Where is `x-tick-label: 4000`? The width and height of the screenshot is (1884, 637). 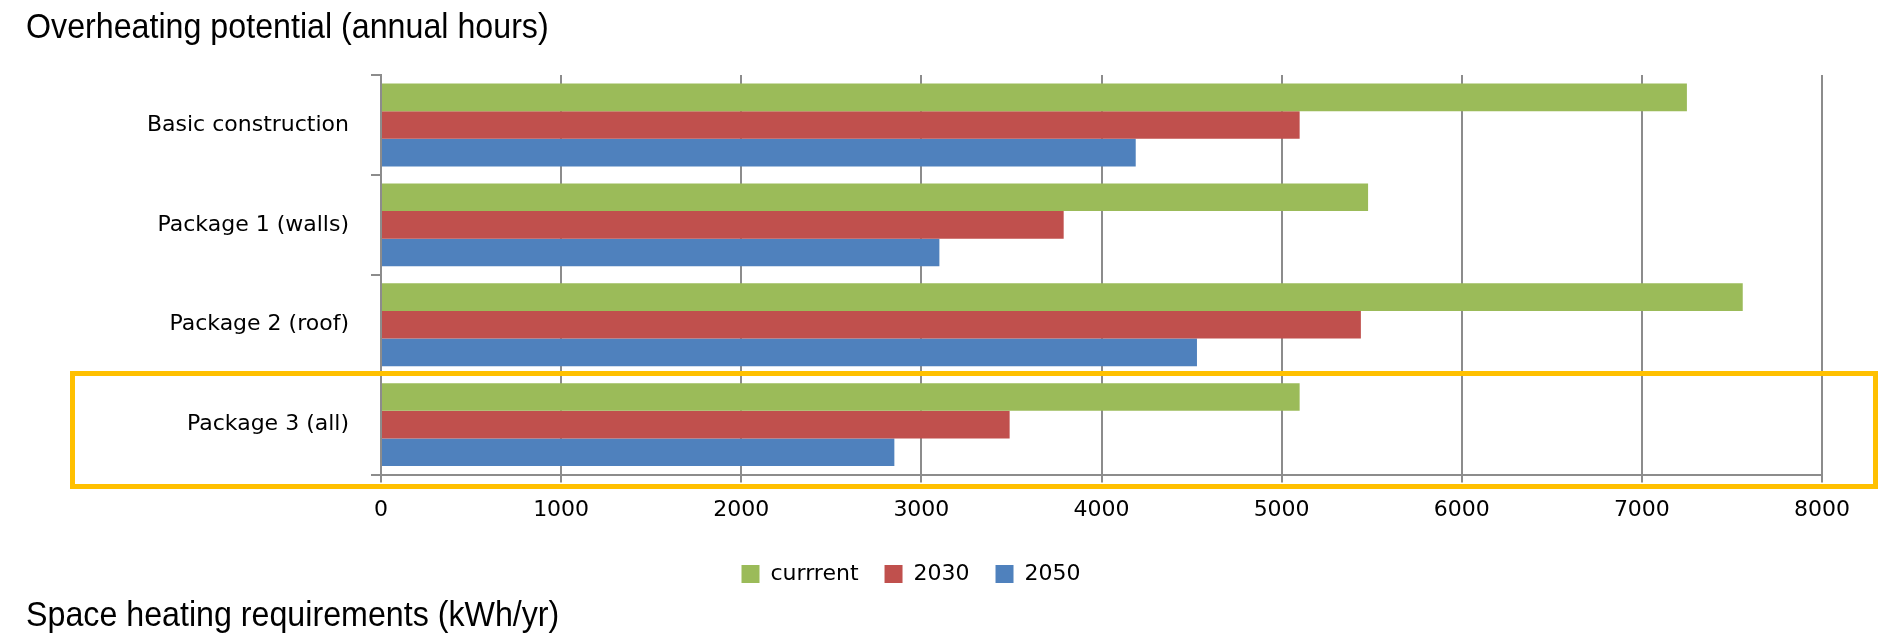 x-tick-label: 4000 is located at coordinates (1101, 508).